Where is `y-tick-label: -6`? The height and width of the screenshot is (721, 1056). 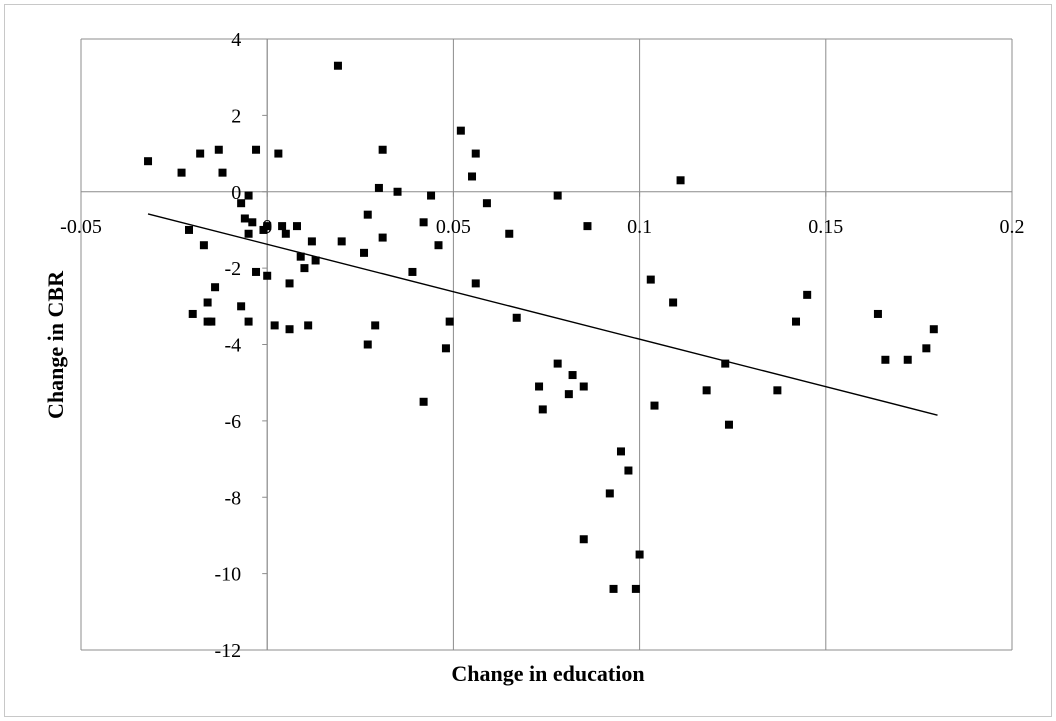
y-tick-label: -6 is located at coordinates (233, 422).